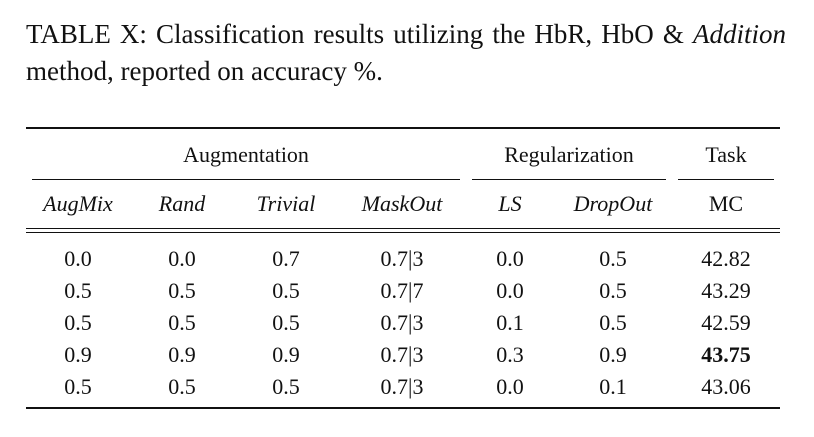 The width and height of the screenshot is (814, 437). I want to click on task-underline, so click(726, 179).